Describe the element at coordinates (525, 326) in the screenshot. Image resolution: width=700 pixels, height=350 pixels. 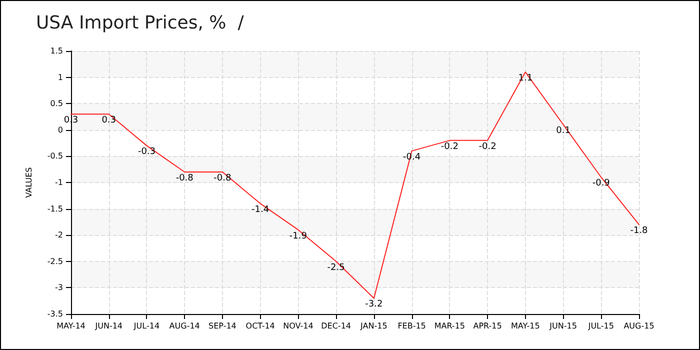
I see `x-tick-label: MAY-15` at that location.